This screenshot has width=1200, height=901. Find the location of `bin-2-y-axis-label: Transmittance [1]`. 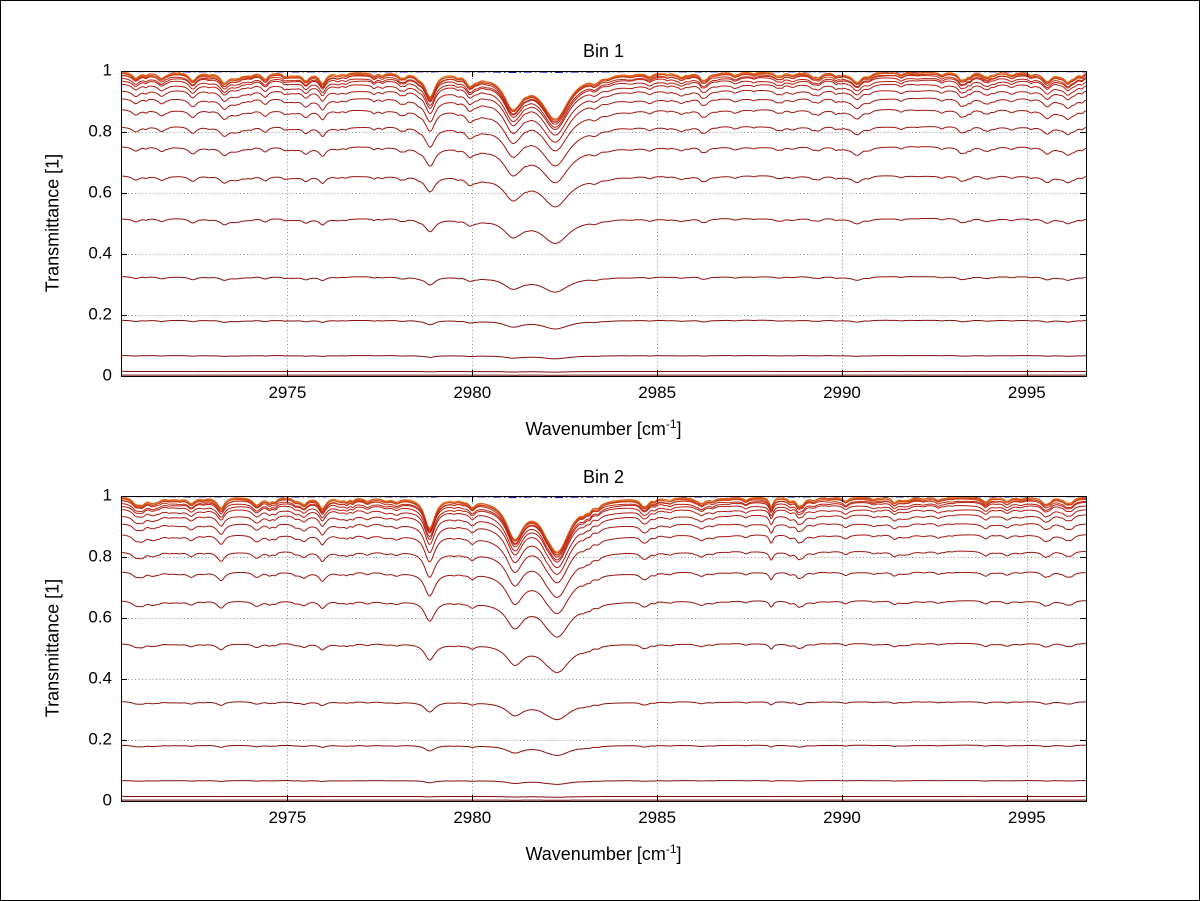

bin-2-y-axis-label: Transmittance [1] is located at coordinates (52, 648).